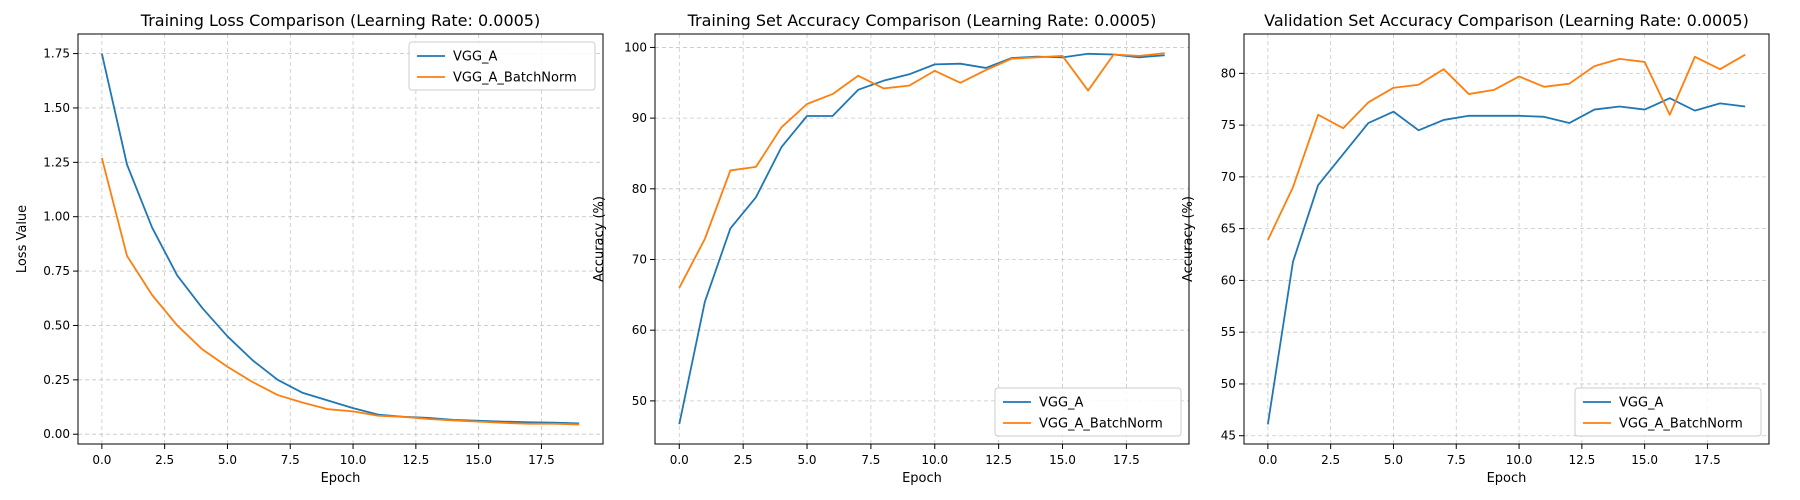 The height and width of the screenshot is (500, 1800). What do you see at coordinates (56, 108) in the screenshot?
I see `y-tick-label: 1.50` at bounding box center [56, 108].